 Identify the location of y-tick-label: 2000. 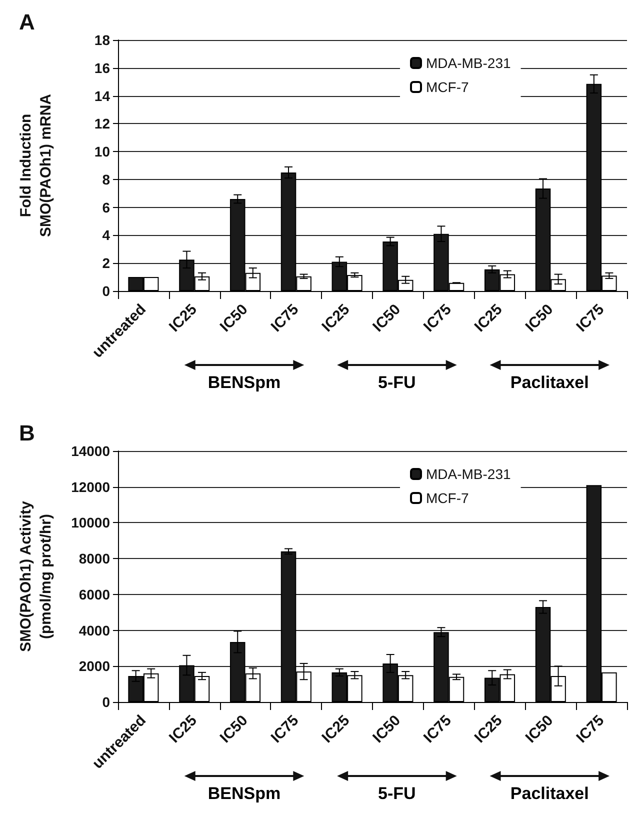
(94, 666).